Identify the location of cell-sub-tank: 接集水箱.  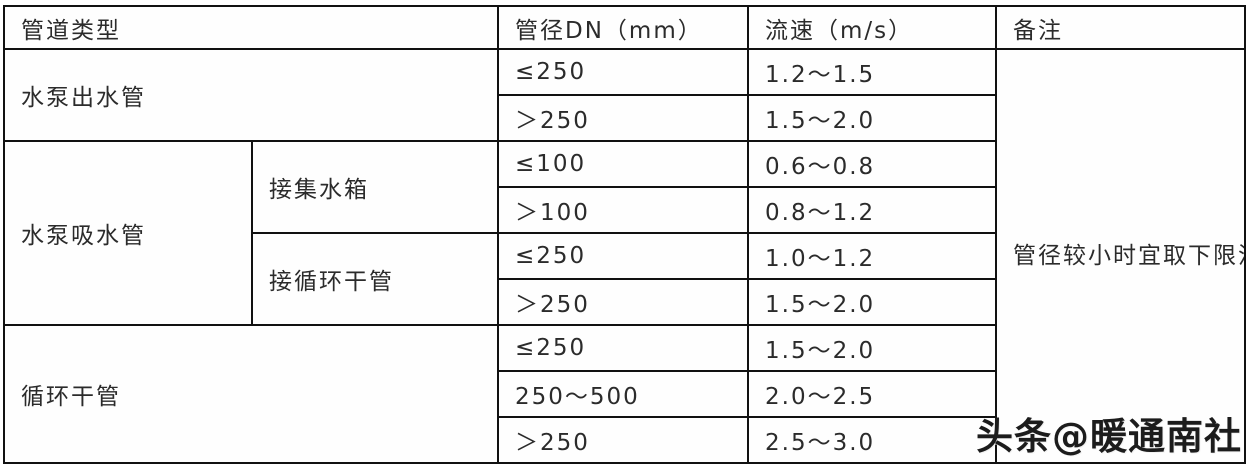
(375, 187).